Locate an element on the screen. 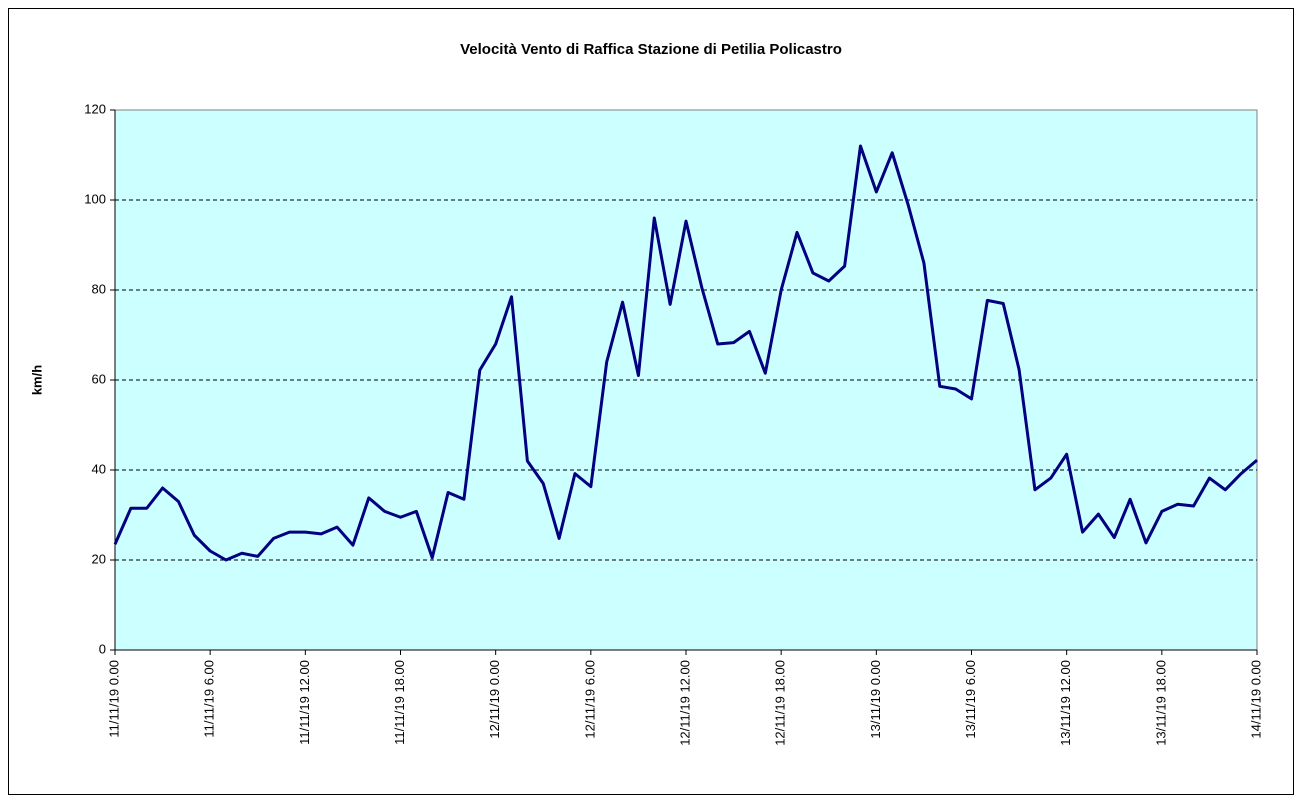 Image resolution: width=1302 pixels, height=803 pixels. x-tick-label: 11/11/19 12.00 is located at coordinates (304, 702).